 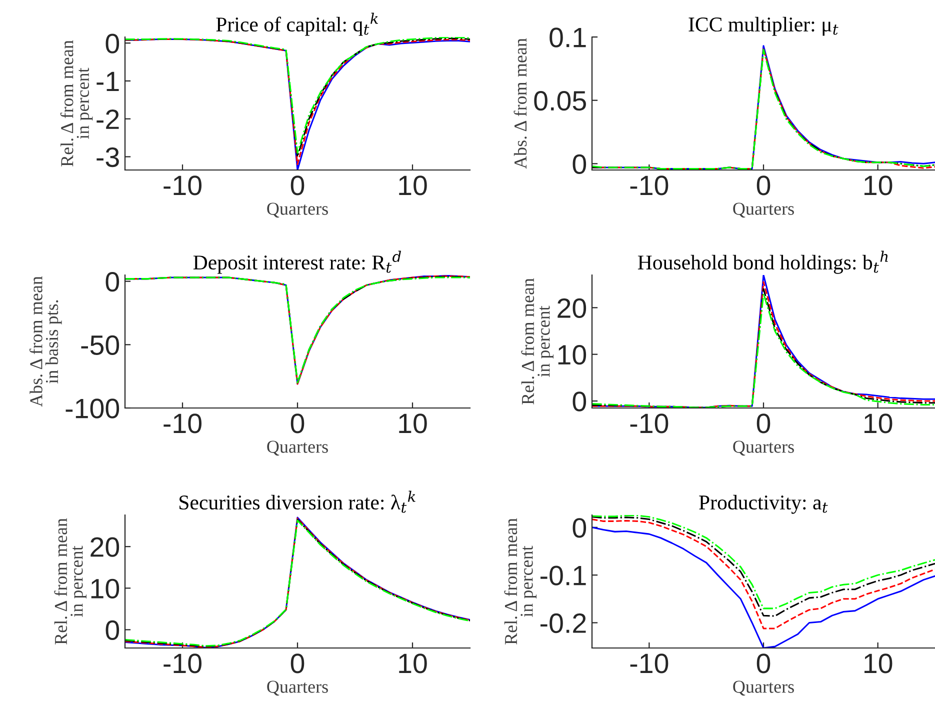 I want to click on chart-title: Deposit interest rate: R$_{t}$$^{d}$, so click(x=297, y=262).